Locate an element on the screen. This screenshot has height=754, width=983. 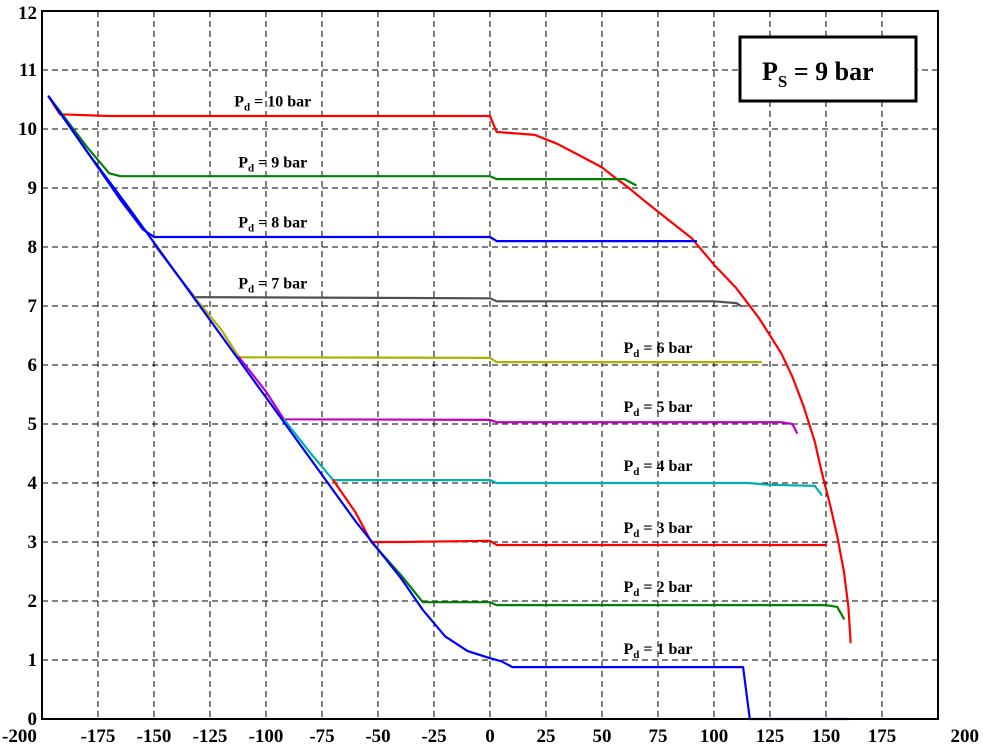
x-tick-label: 0 is located at coordinates (490, 736).